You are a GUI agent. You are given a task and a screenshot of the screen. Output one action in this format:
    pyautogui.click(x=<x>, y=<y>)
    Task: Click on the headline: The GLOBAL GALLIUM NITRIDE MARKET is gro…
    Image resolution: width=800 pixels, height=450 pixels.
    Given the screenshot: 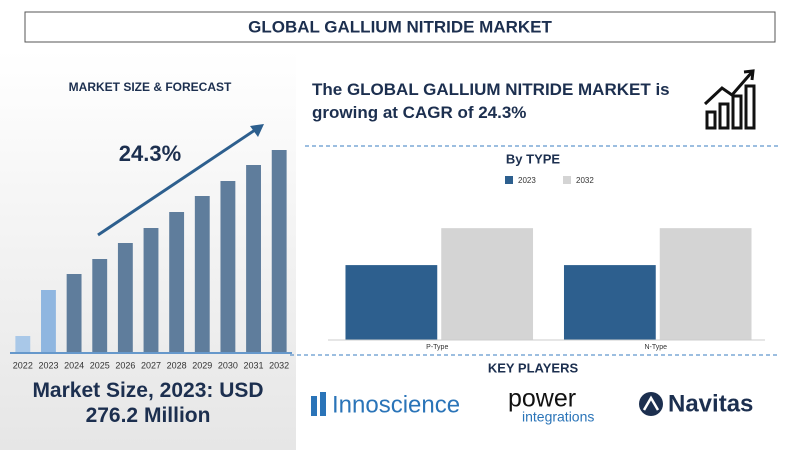 What is the action you would take?
    pyautogui.click(x=491, y=101)
    